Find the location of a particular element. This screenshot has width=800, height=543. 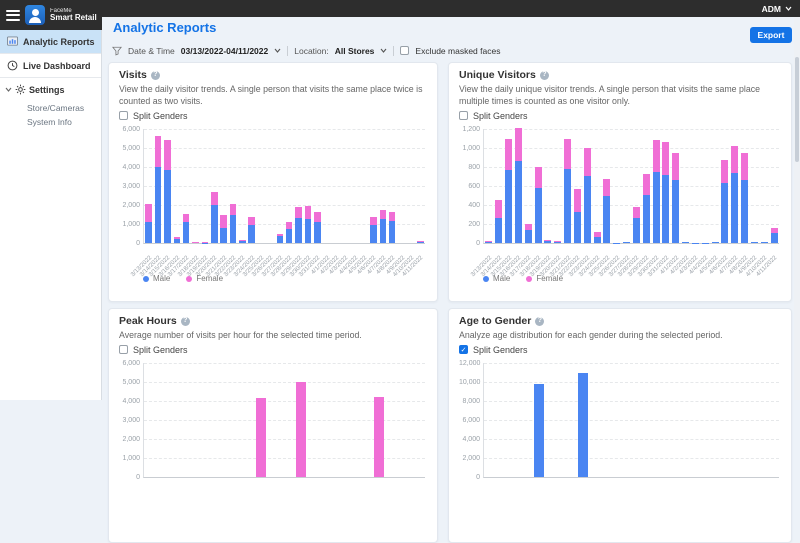

export-button: Export is located at coordinates (771, 35).